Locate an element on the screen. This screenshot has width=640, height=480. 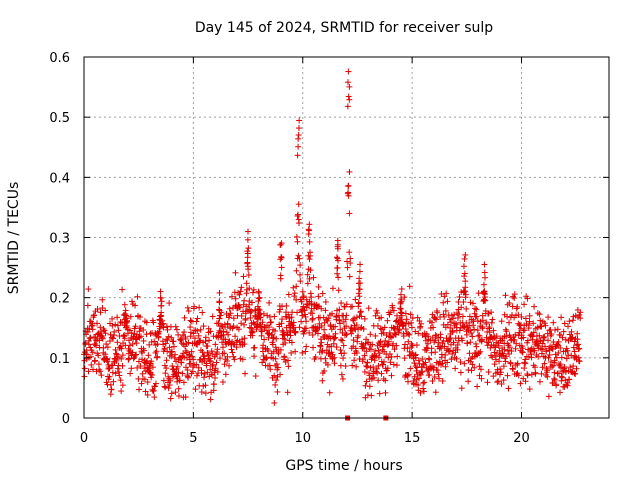
y-tick-label: 0 is located at coordinates (66, 419).